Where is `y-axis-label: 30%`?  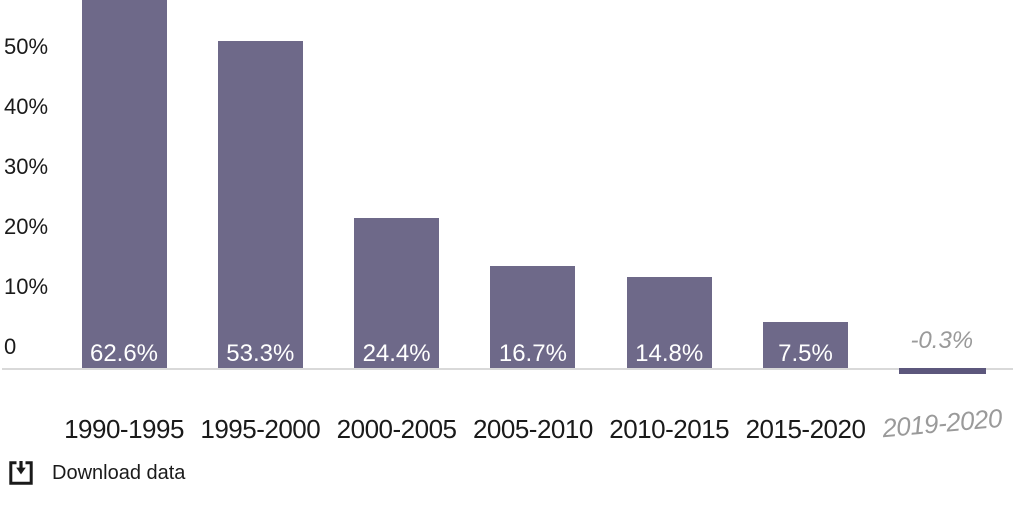 y-axis-label: 30% is located at coordinates (26, 166).